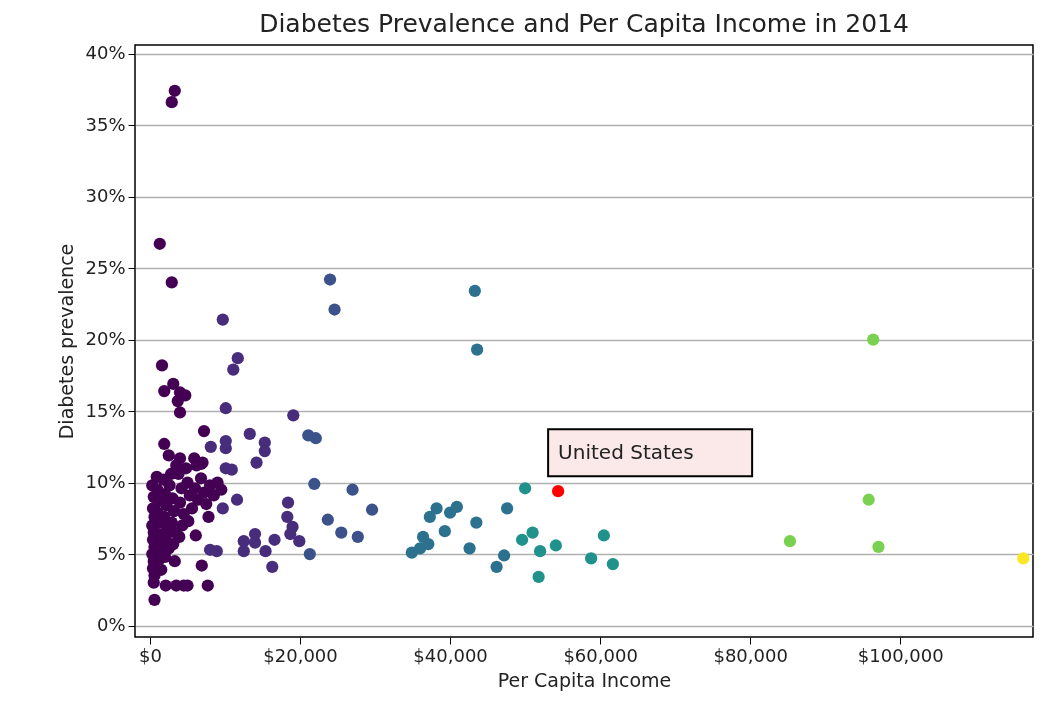 This screenshot has width=1044, height=724. What do you see at coordinates (450, 655) in the screenshot?
I see `x-tick-label: $40,000` at bounding box center [450, 655].